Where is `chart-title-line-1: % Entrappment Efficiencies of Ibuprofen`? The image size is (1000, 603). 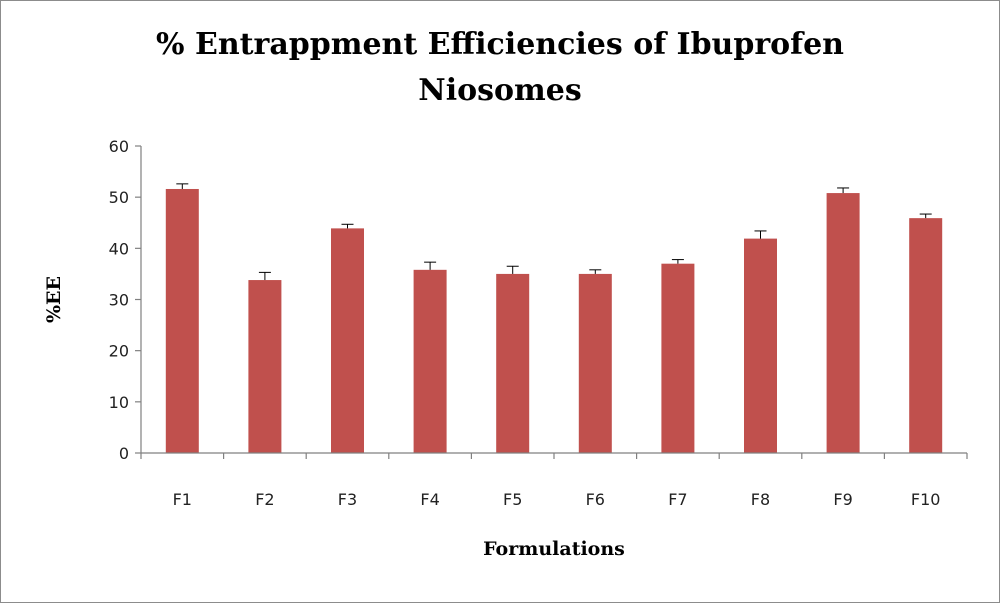
chart-title-line-1: % Entrappment Efficiencies of Ibuprofen is located at coordinates (500, 44).